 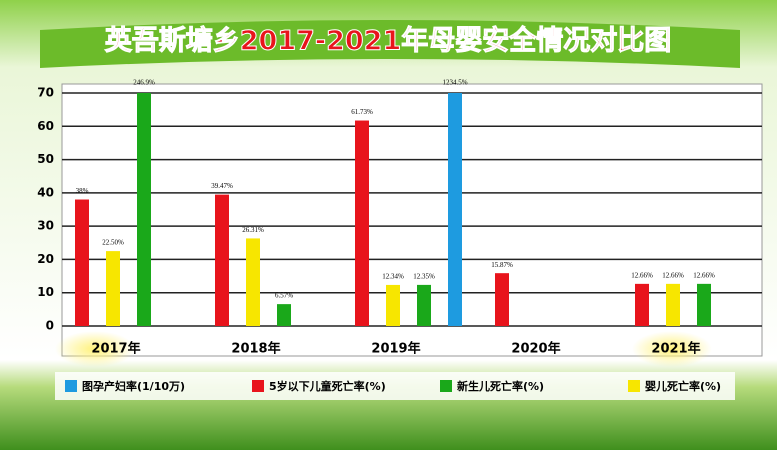 I want to click on x-tick-label: 2020年, so click(x=535, y=349).